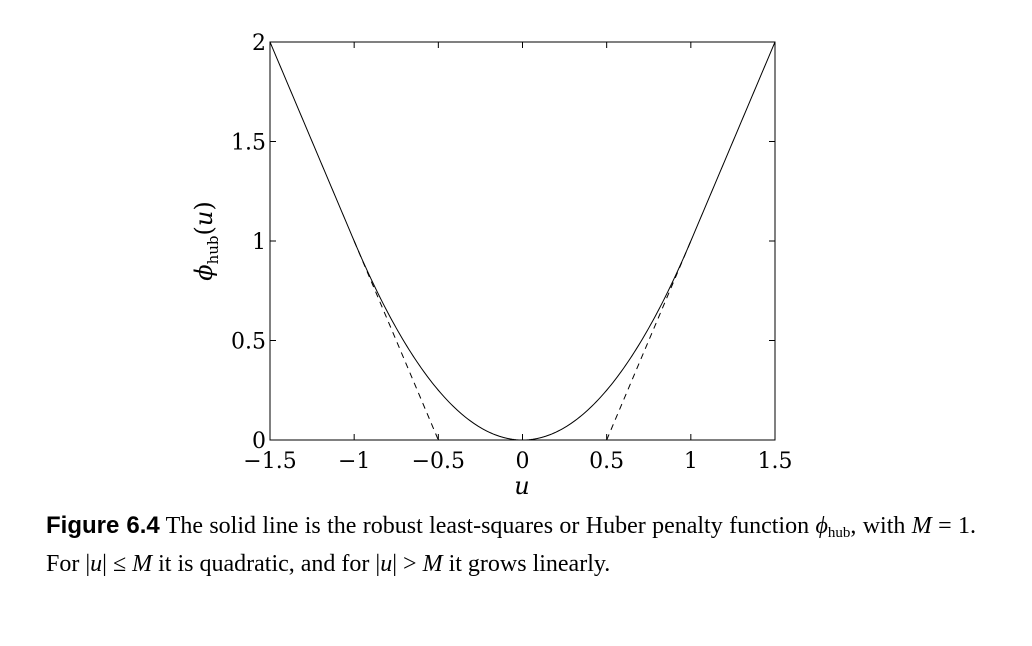  Describe the element at coordinates (438, 461) in the screenshot. I see `x-tick-label: −0.5` at that location.